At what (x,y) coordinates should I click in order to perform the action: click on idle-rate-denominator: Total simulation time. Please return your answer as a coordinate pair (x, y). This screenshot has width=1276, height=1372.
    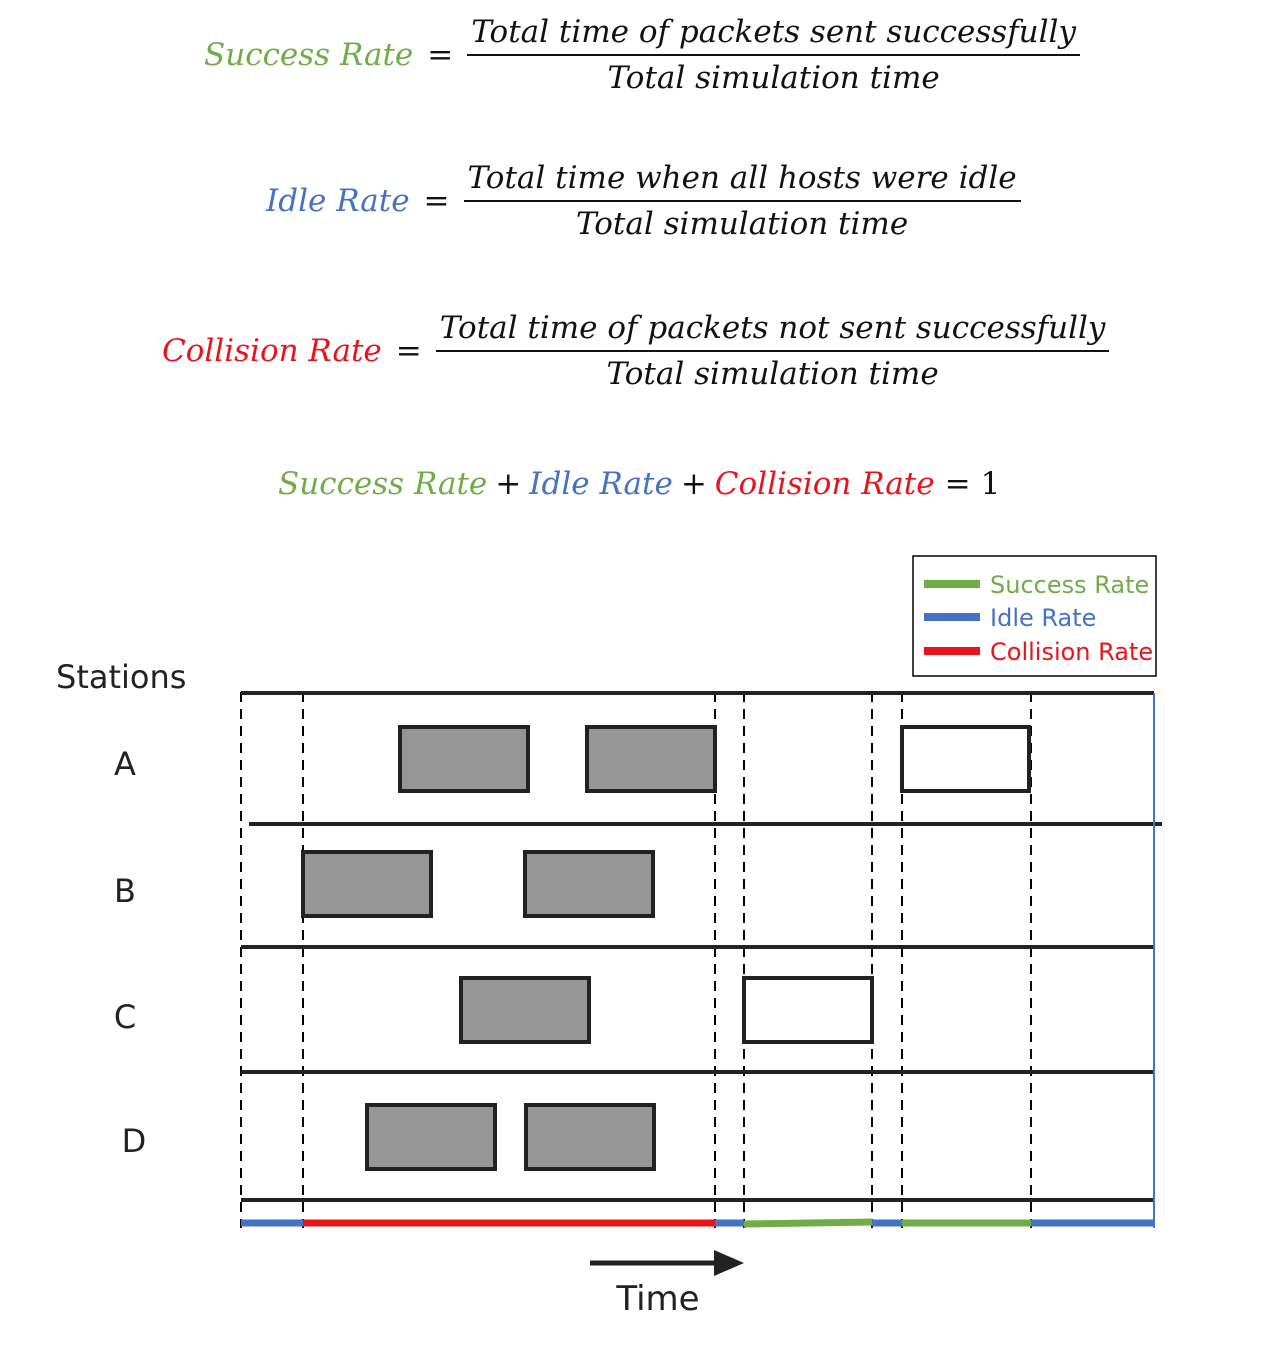
    Looking at the image, I should click on (742, 224).